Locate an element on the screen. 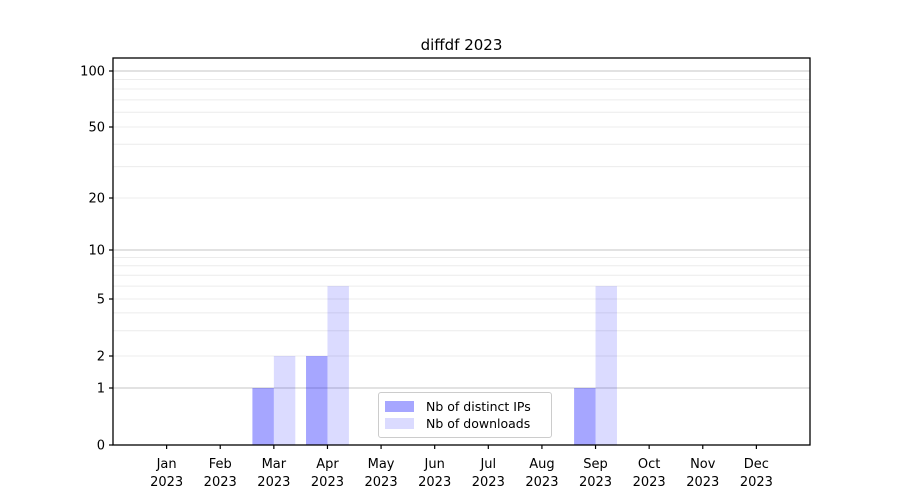  y-tick-label: 100 is located at coordinates (92, 72).